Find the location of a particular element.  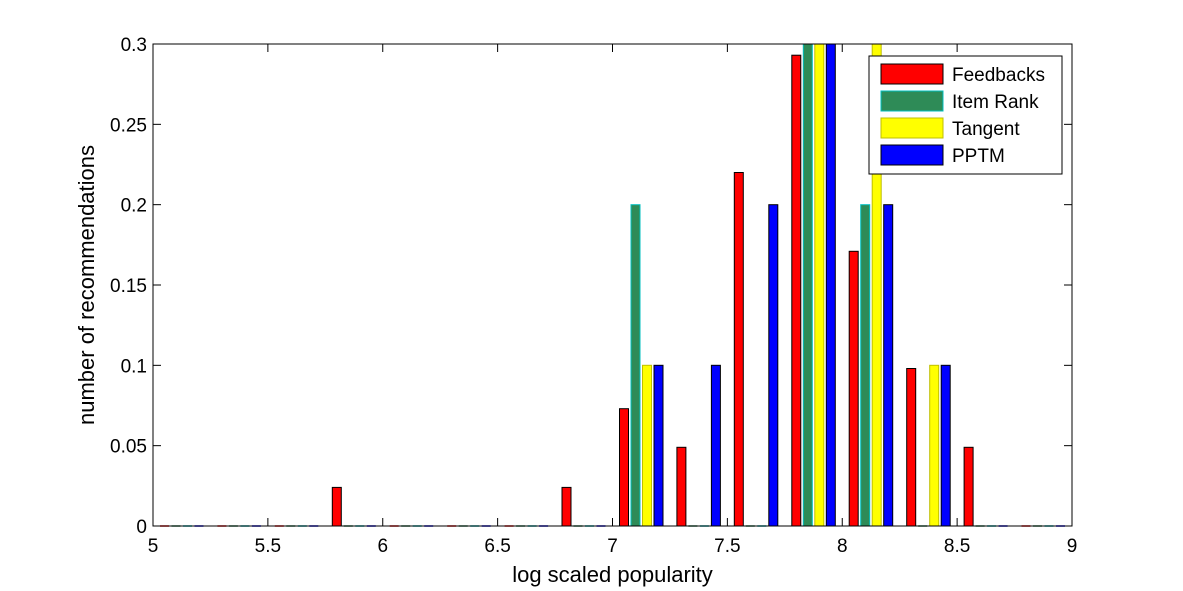

y-tick-label: 0.05 is located at coordinates (128, 447).